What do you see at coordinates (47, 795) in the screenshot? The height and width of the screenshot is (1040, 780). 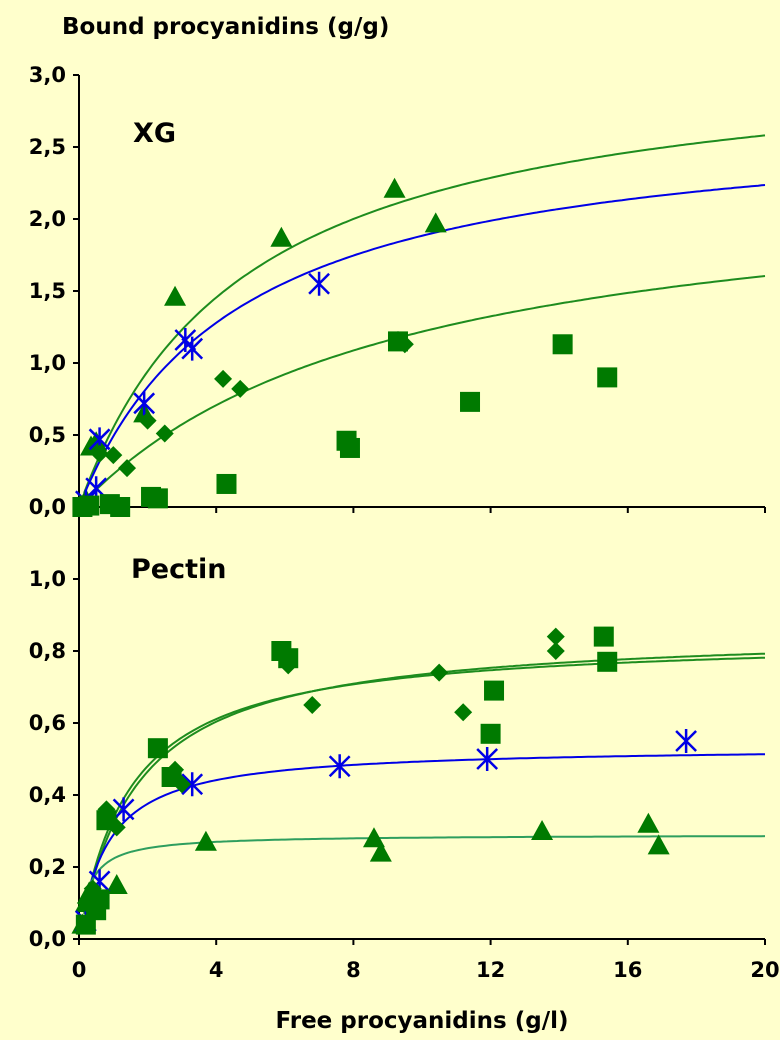 I see `y-tick-label: 0,4` at bounding box center [47, 795].